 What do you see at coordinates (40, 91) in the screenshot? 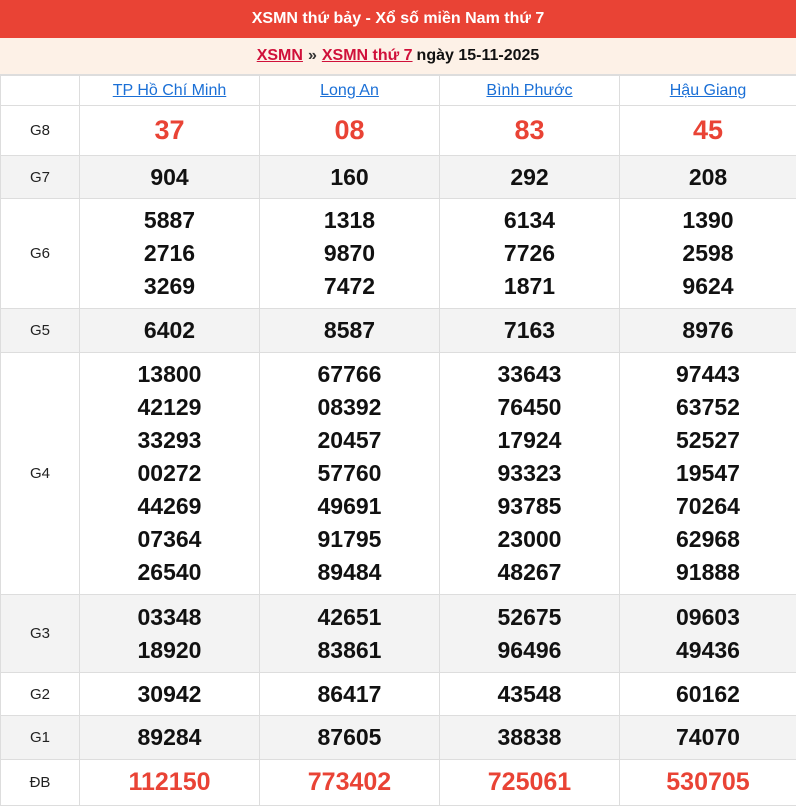
I see `corner-cell` at bounding box center [40, 91].